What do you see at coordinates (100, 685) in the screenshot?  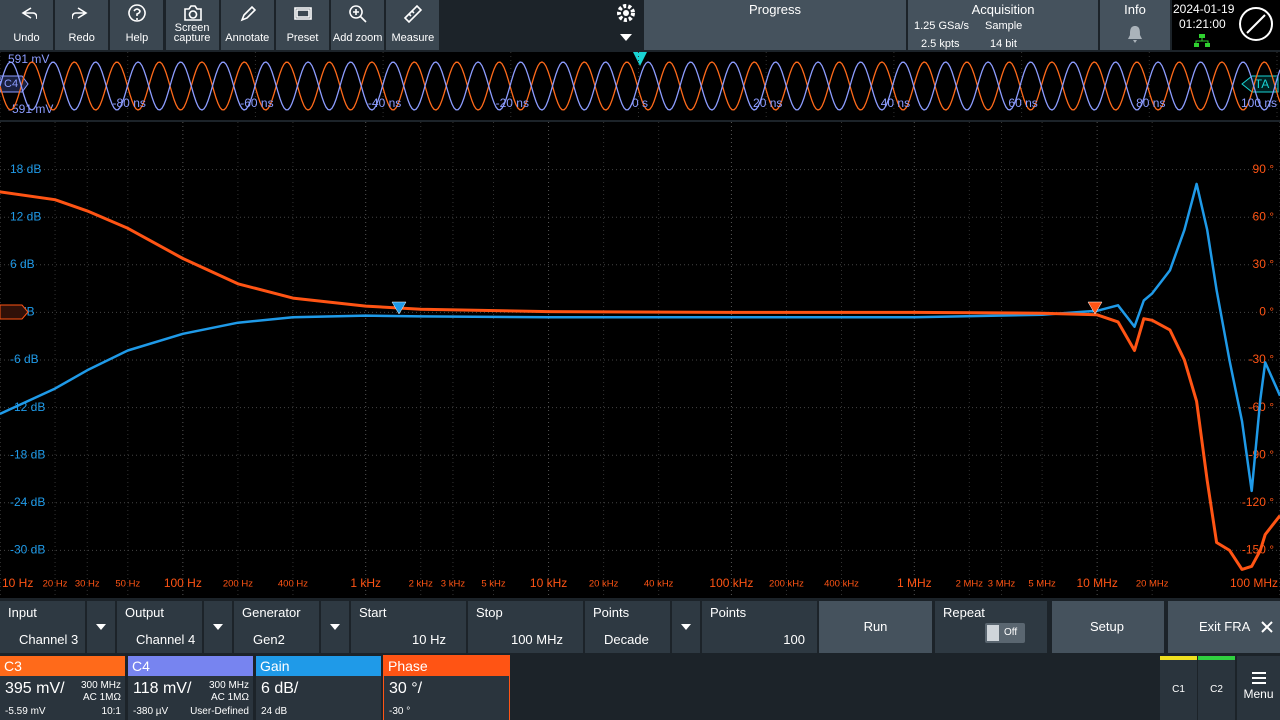 I see `bandwidth: 300 MHz` at bounding box center [100, 685].